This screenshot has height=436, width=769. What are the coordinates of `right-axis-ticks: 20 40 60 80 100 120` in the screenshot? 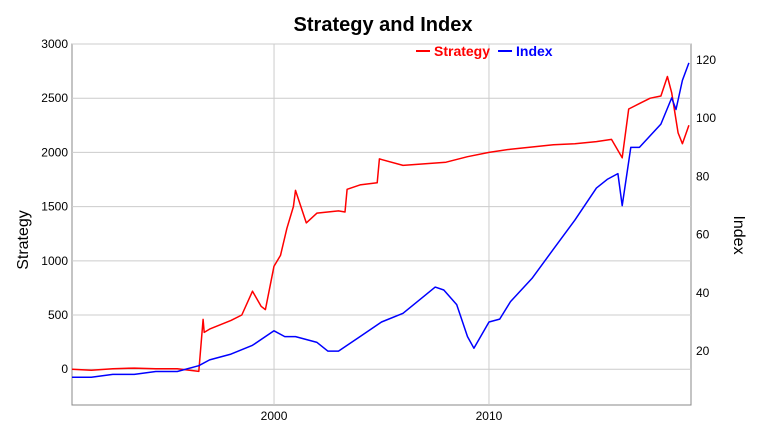 It's located at (706, 205).